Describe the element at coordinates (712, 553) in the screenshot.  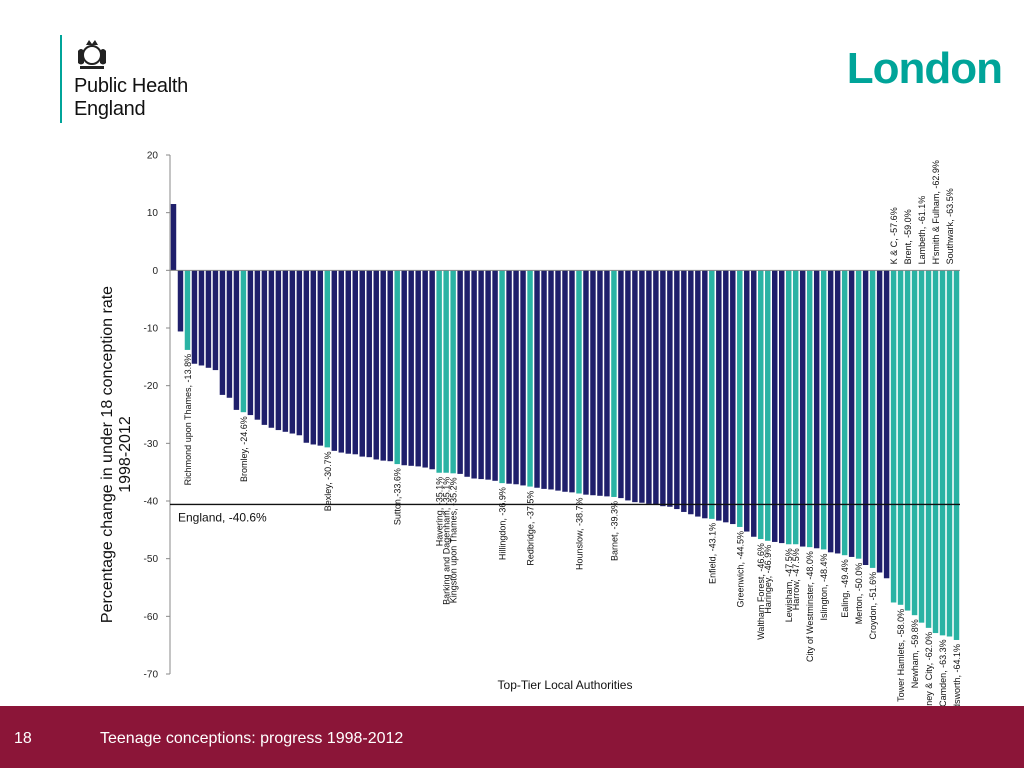
I see `bar-annotation: Enfield, -43.1%` at that location.